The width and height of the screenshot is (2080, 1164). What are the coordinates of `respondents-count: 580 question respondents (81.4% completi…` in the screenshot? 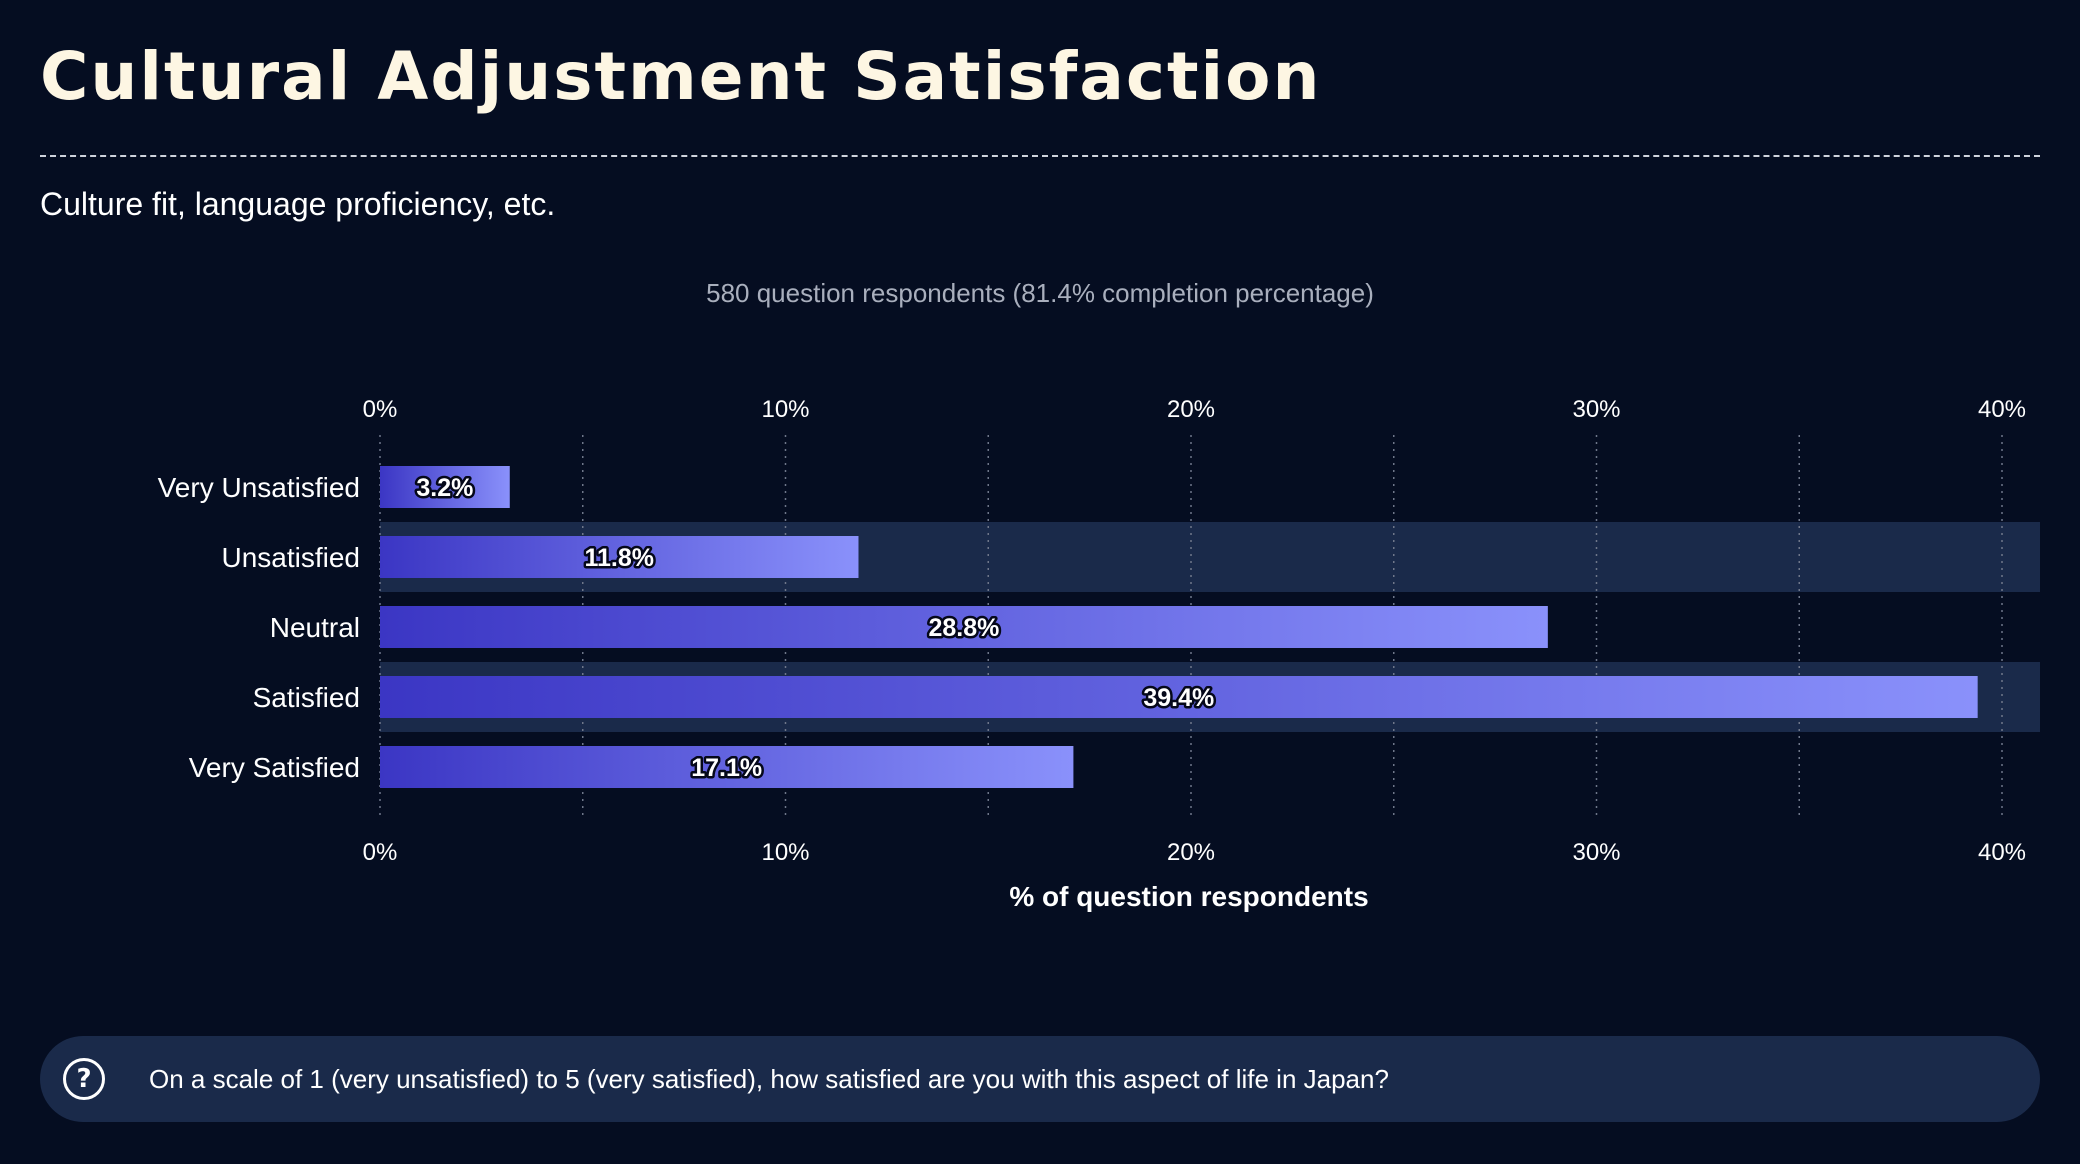 It's located at (1040, 293).